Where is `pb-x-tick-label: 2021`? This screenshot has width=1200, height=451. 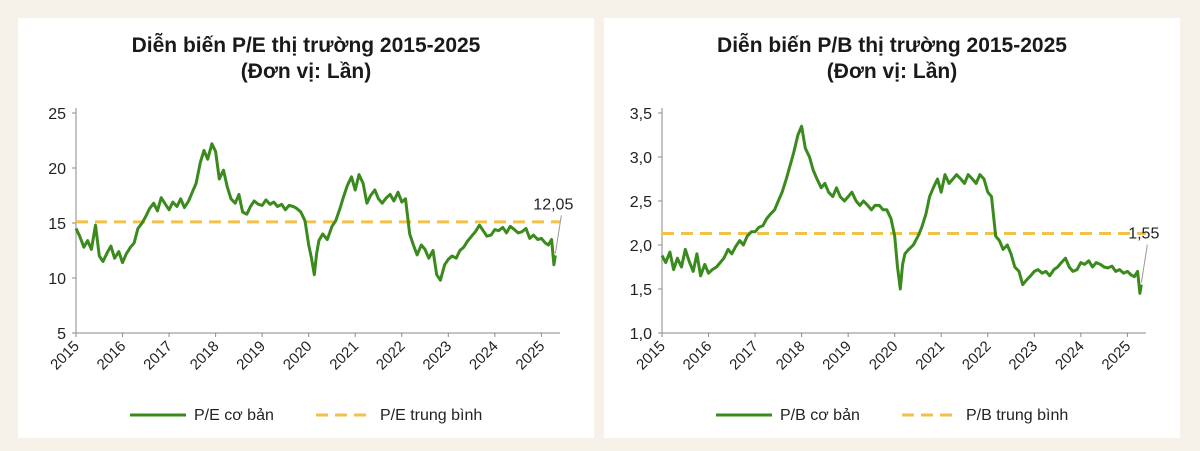 pb-x-tick-label: 2021 is located at coordinates (930, 356).